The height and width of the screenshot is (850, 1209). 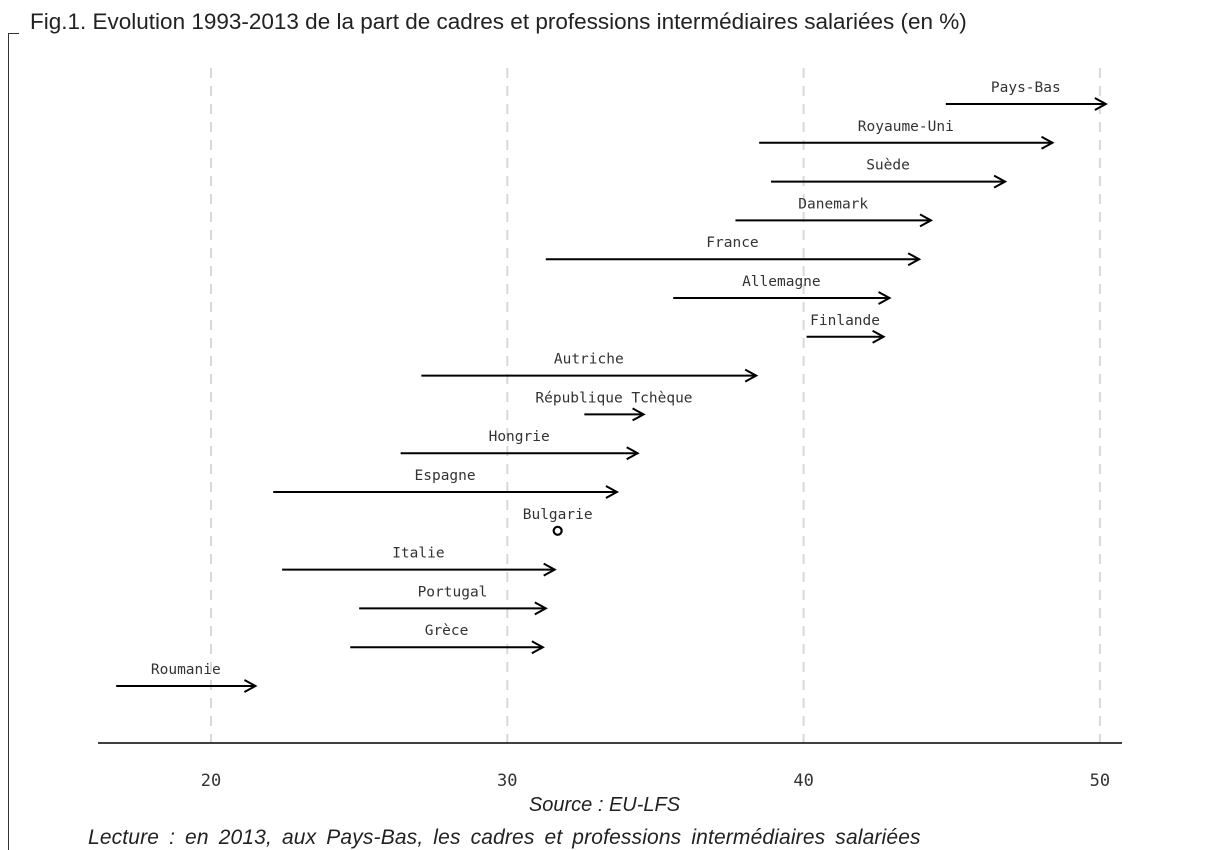 What do you see at coordinates (803, 780) in the screenshot?
I see `x-tick-label: 40` at bounding box center [803, 780].